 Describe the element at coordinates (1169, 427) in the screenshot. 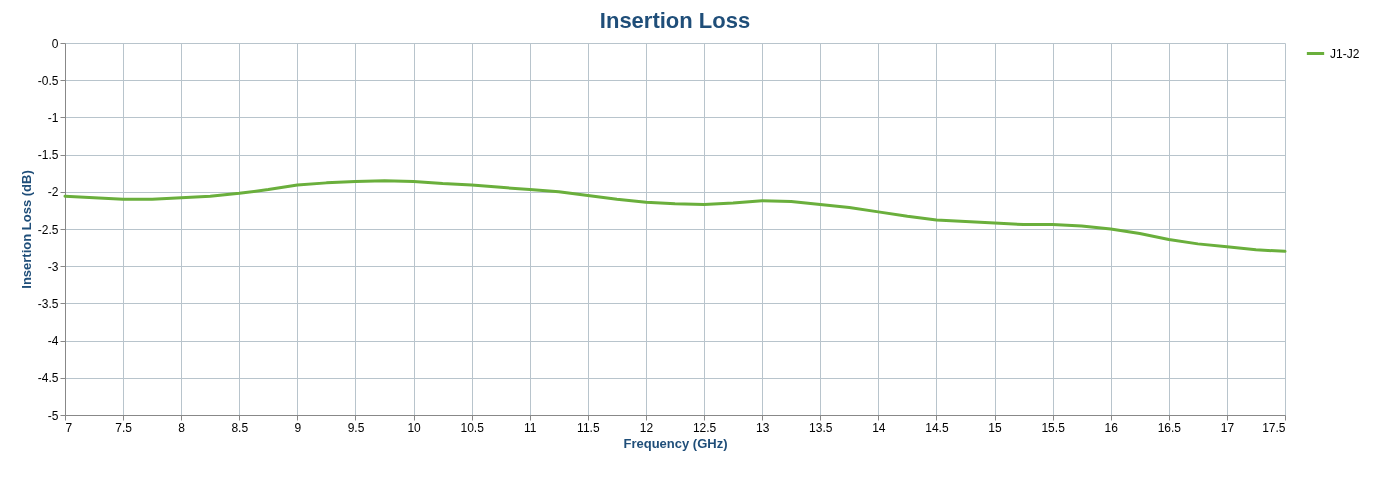

I see `x-tick-label: 16.5` at that location.